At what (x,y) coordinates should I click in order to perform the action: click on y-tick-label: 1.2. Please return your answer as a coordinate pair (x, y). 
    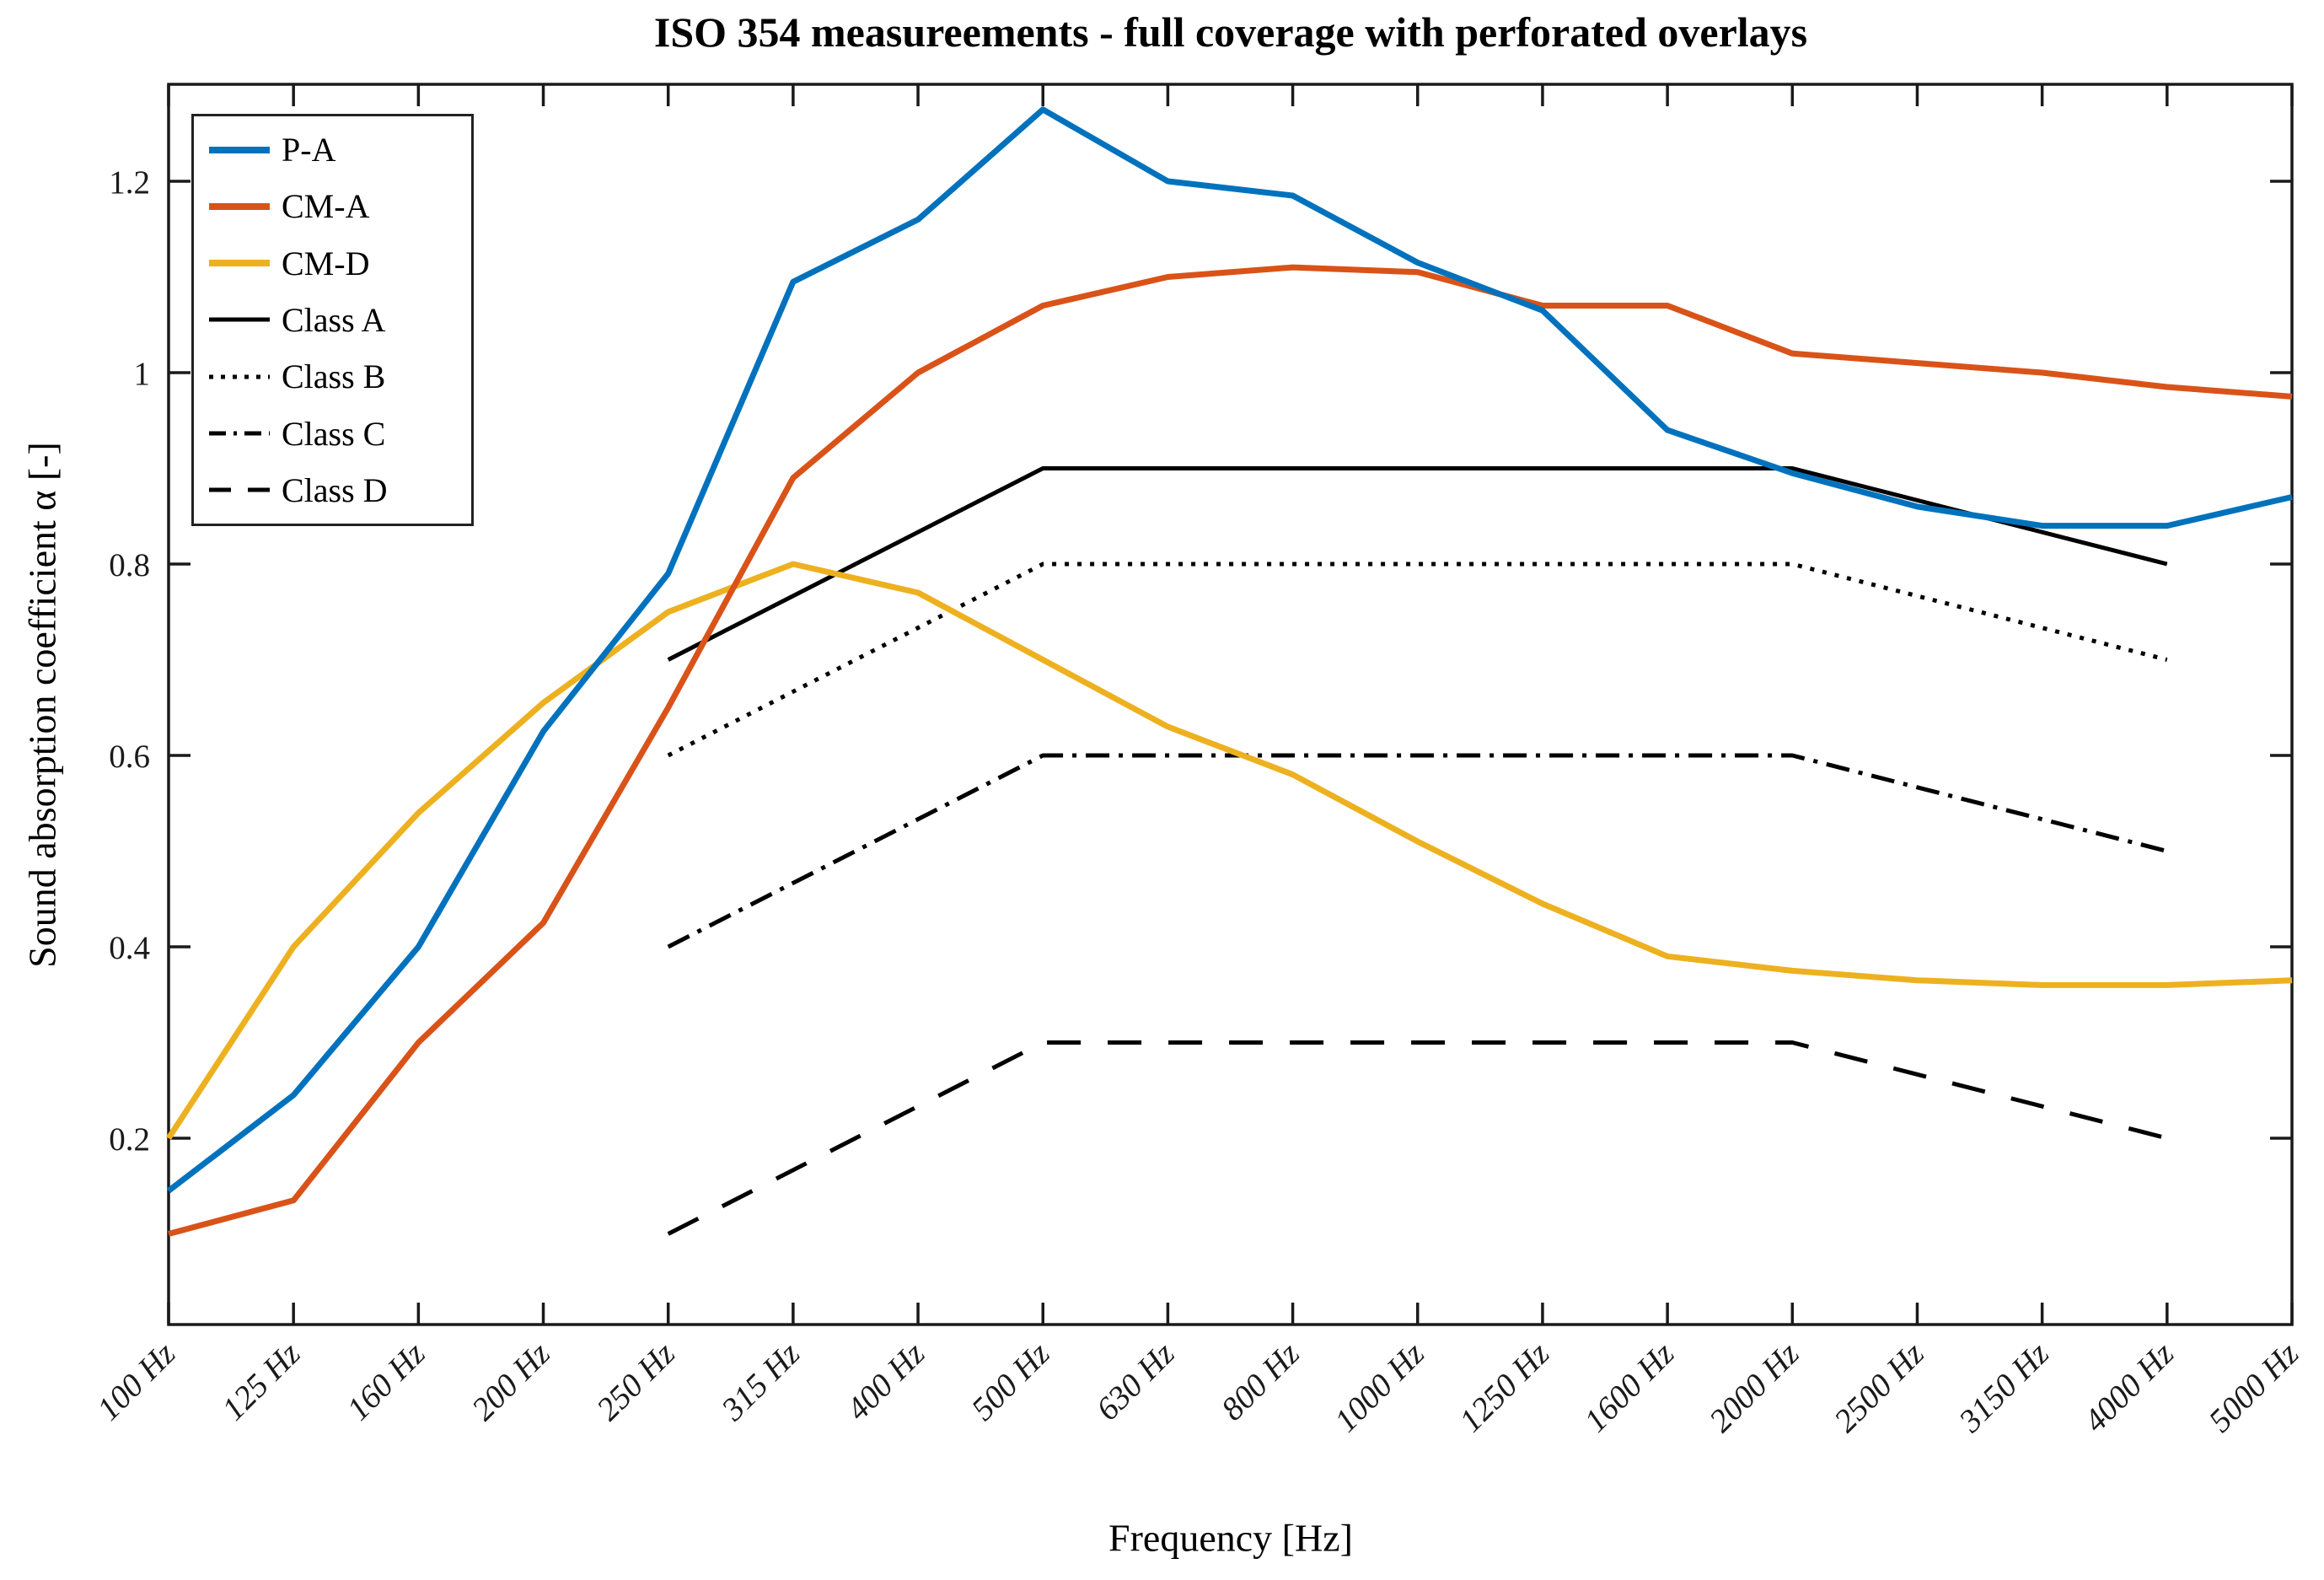
    Looking at the image, I should click on (129, 183).